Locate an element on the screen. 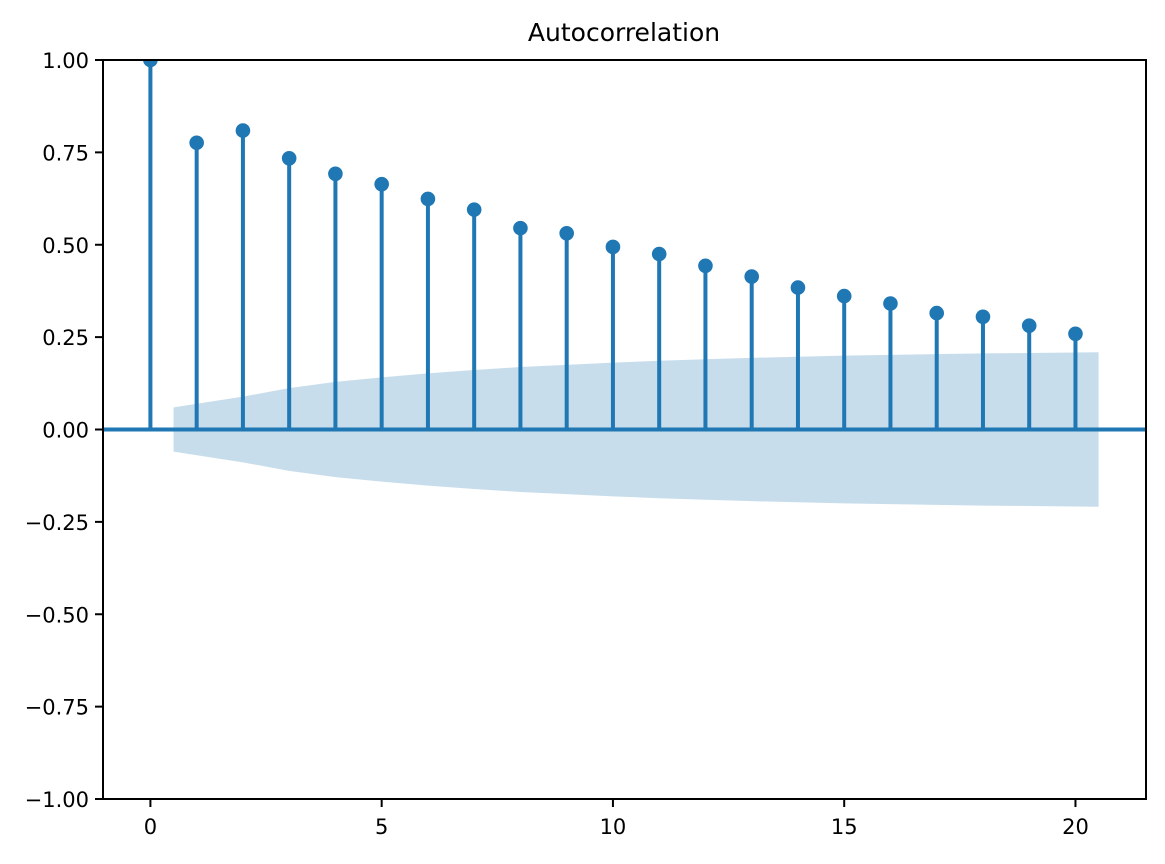 This screenshot has height=864, width=1165. y-tick-label-3: 0.25 is located at coordinates (65, 338).